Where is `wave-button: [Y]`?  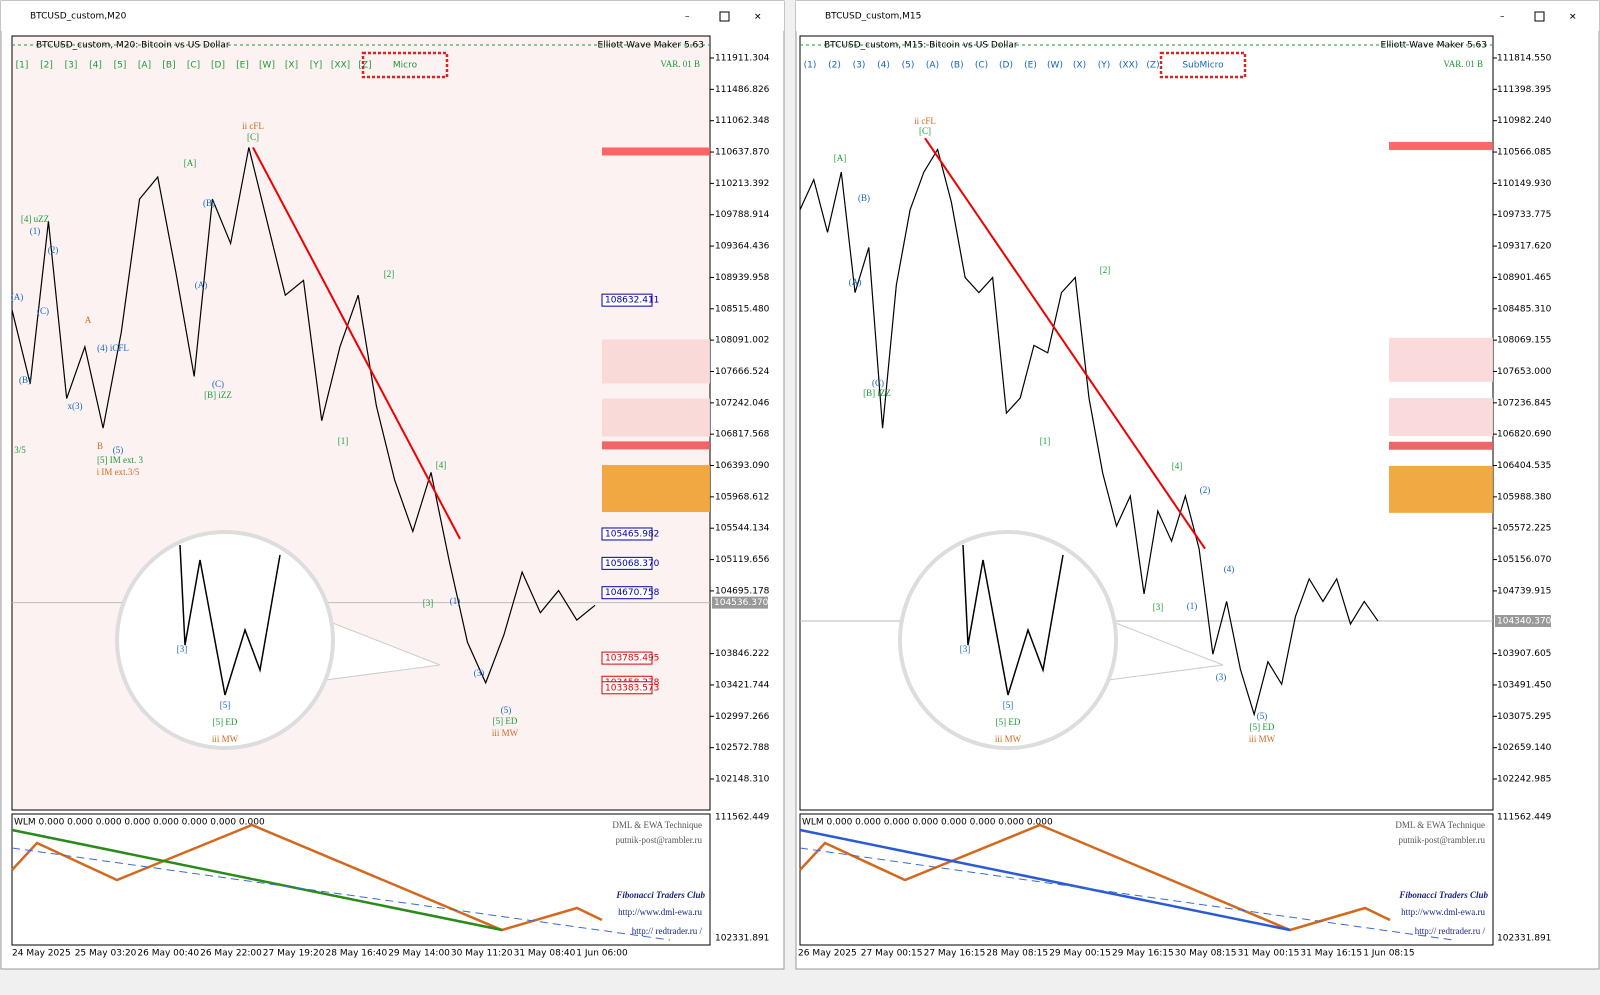
wave-button: [Y] is located at coordinates (316, 66).